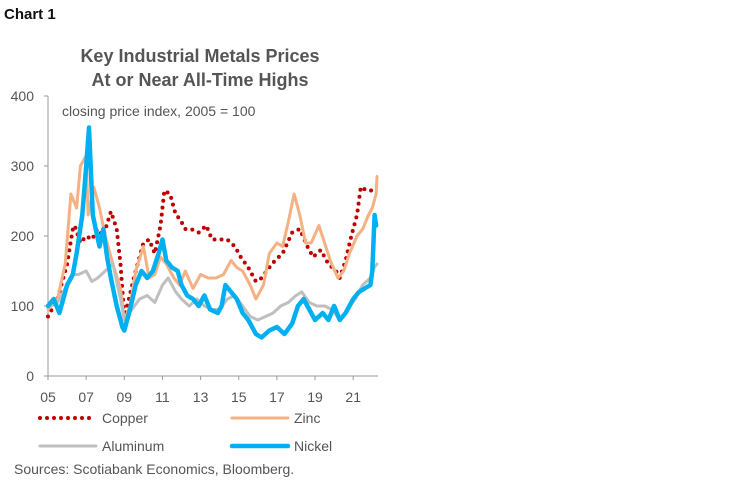 Image resolution: width=750 pixels, height=483 pixels. What do you see at coordinates (199, 80) in the screenshot?
I see `chart-title-line-2: At or Near All-Time Highs` at bounding box center [199, 80].